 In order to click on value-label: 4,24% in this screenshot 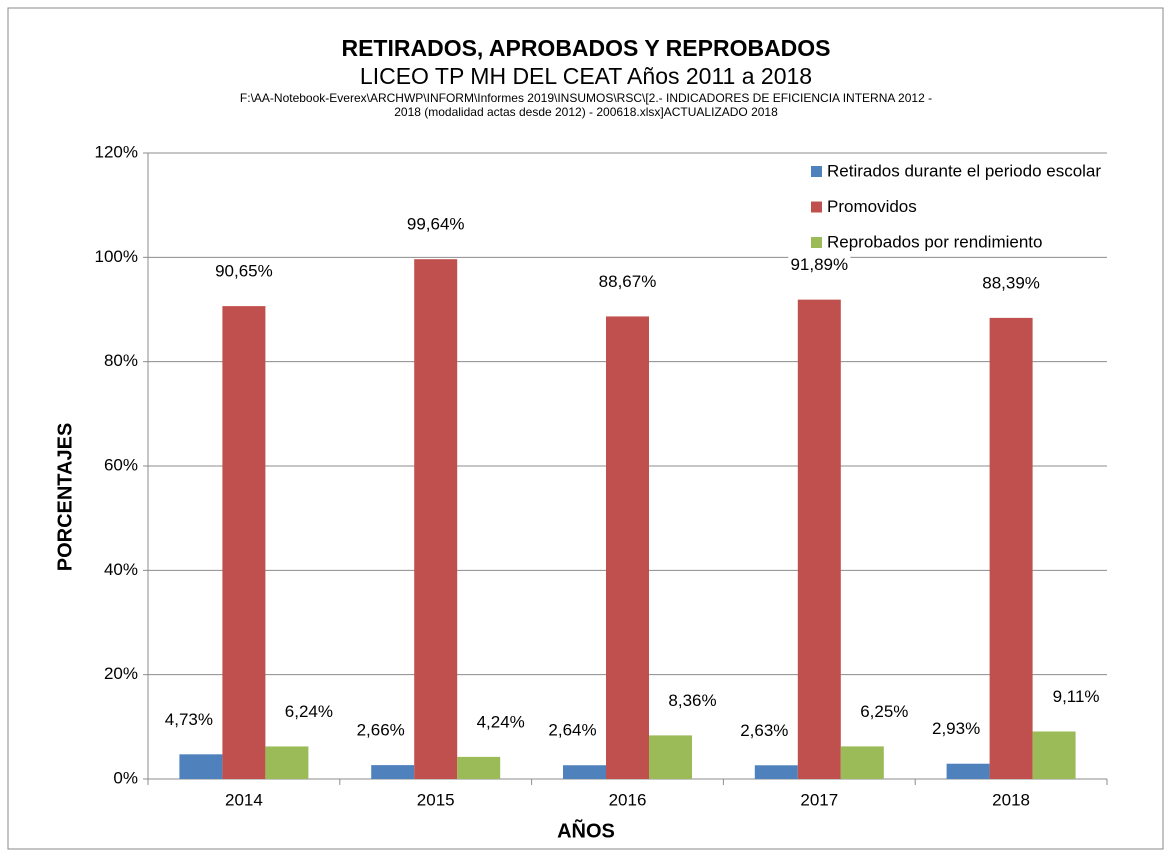, I will do `click(501, 721)`.